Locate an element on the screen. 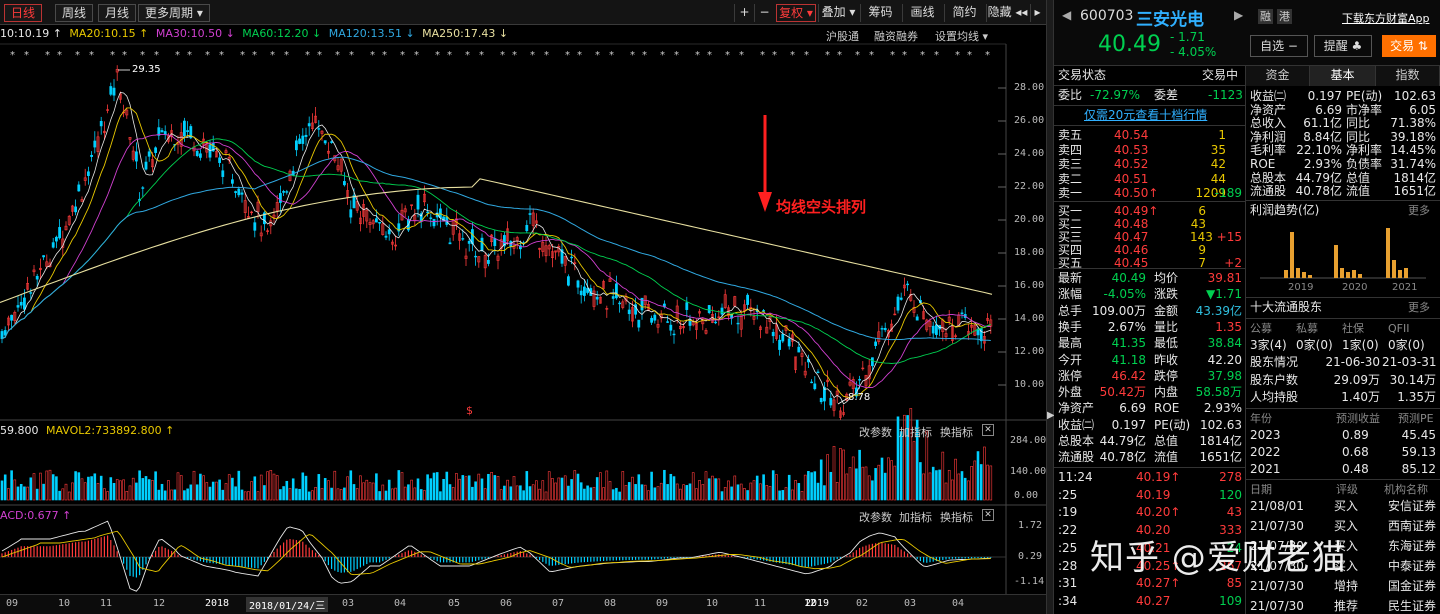  tab-index: 指数 is located at coordinates (1408, 76).